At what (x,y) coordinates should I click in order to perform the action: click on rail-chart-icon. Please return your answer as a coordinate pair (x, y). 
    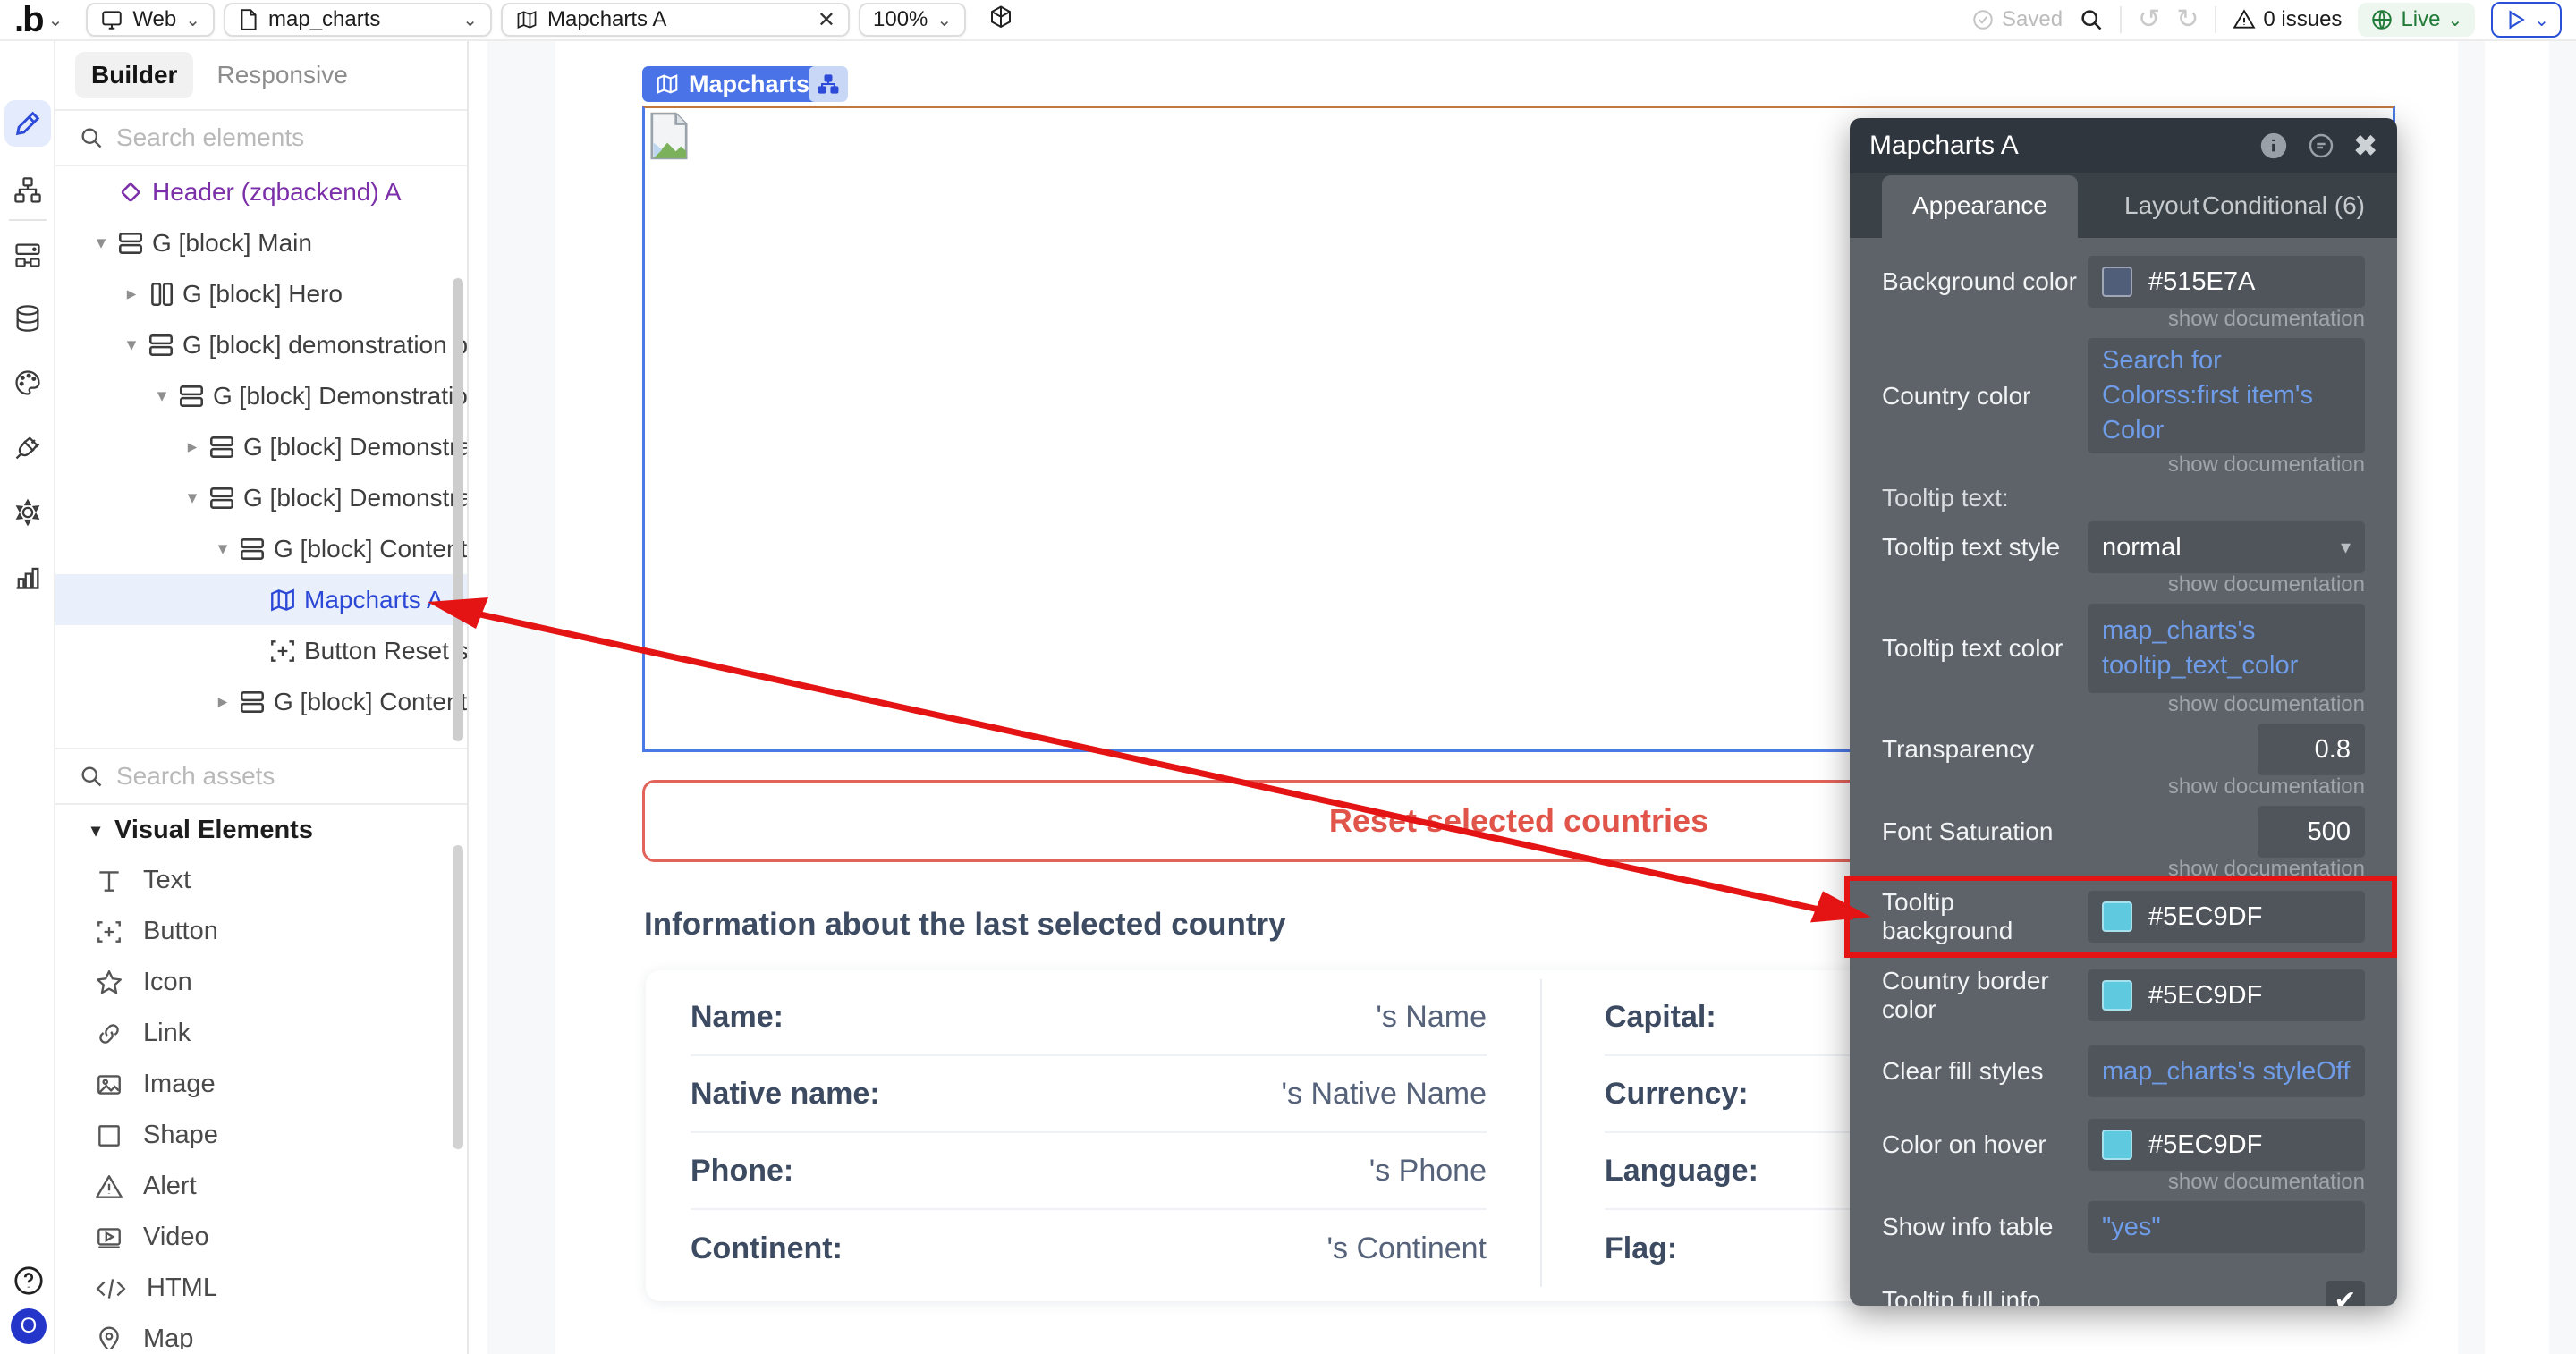
    Looking at the image, I should click on (27, 577).